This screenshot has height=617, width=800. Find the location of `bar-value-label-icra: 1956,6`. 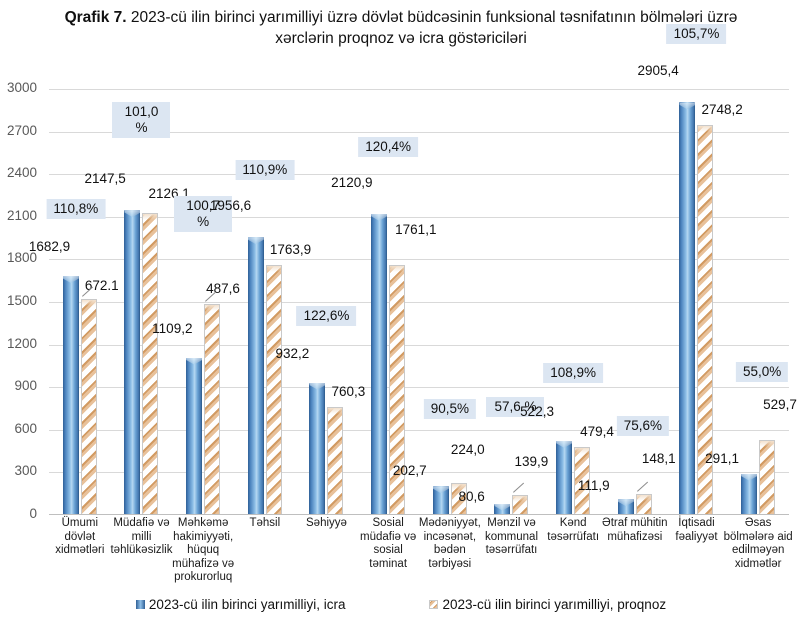

bar-value-label-icra: 1956,6 is located at coordinates (230, 206).